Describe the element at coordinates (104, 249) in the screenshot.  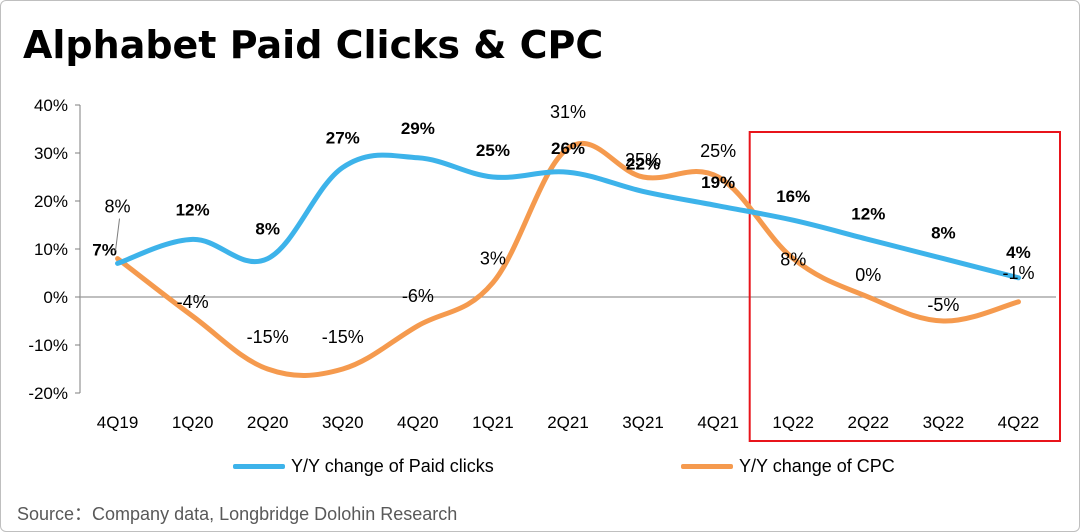
I see `paid-clicks-data-label: 7%` at that location.